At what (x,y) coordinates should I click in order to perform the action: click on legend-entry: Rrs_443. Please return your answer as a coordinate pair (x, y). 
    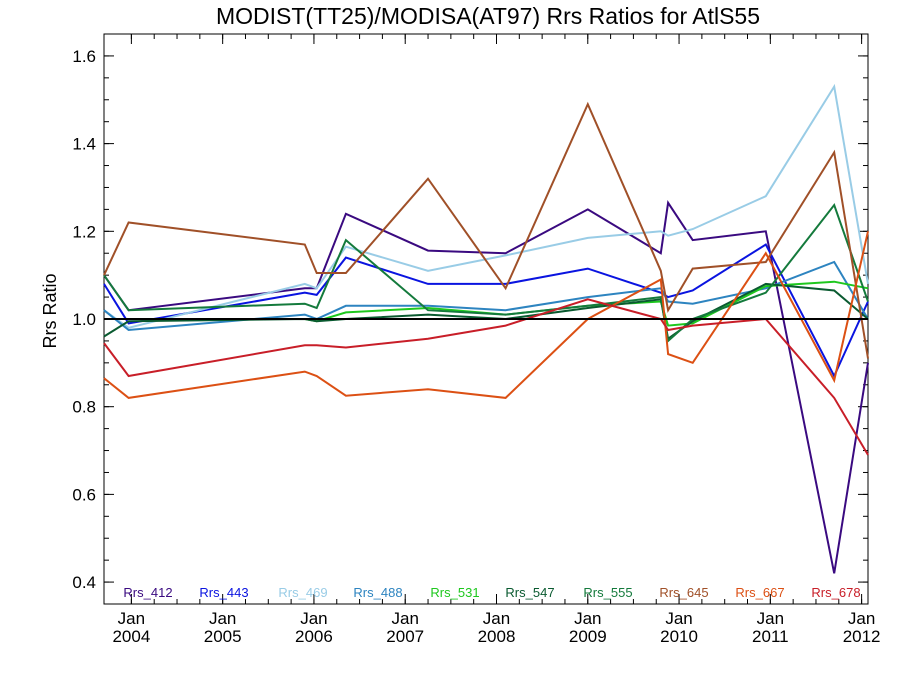
    Looking at the image, I should click on (223, 592).